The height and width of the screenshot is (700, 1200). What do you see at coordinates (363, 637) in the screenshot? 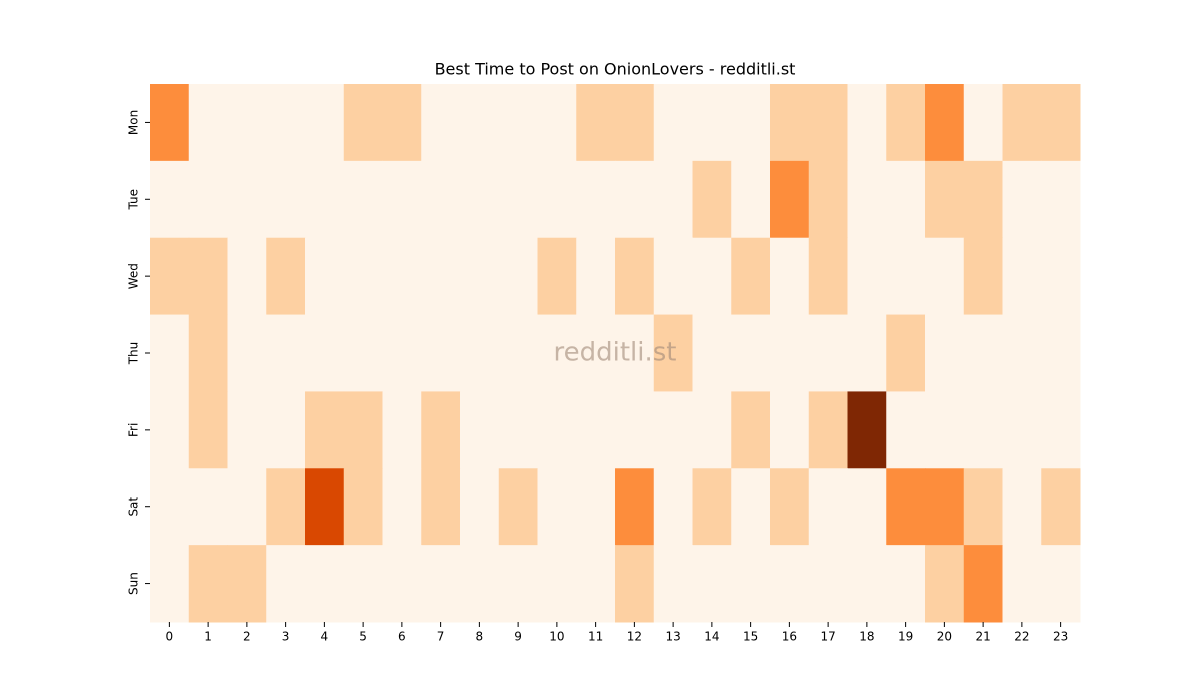
I see `x-tick-label: 5` at bounding box center [363, 637].